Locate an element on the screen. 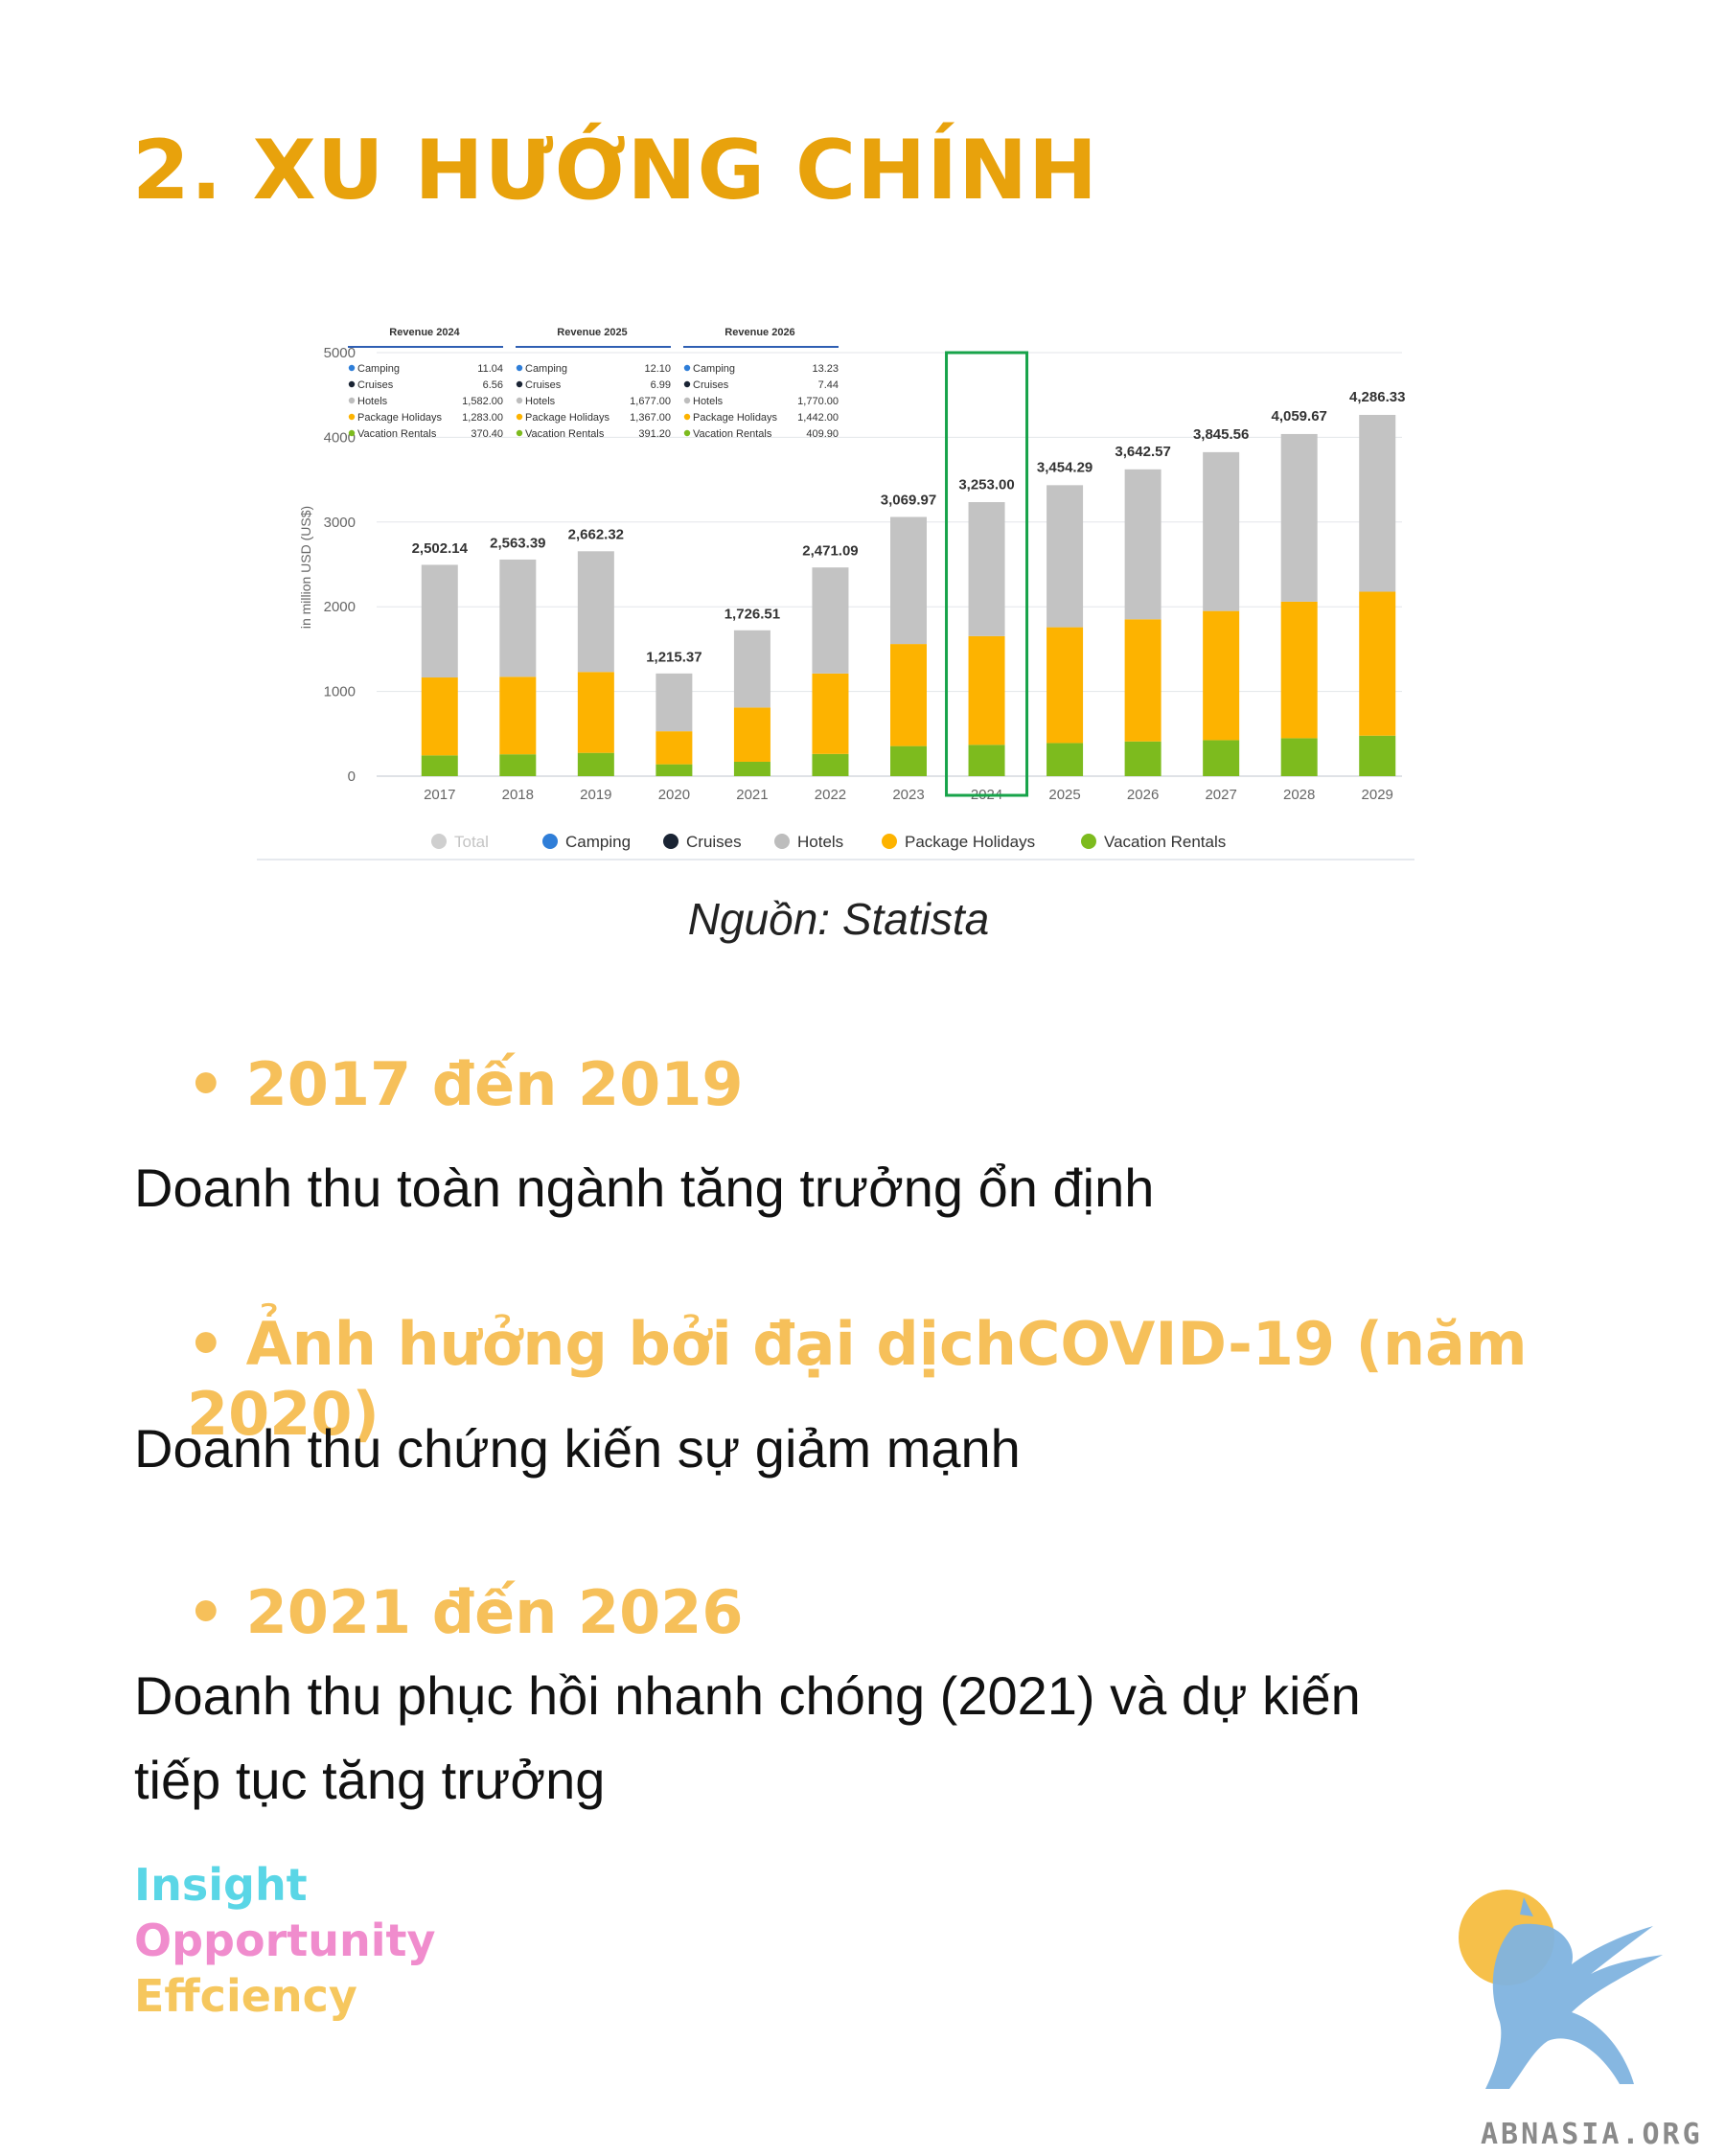 The image size is (1725, 2156). legend-label: Package Holidays is located at coordinates (970, 842).